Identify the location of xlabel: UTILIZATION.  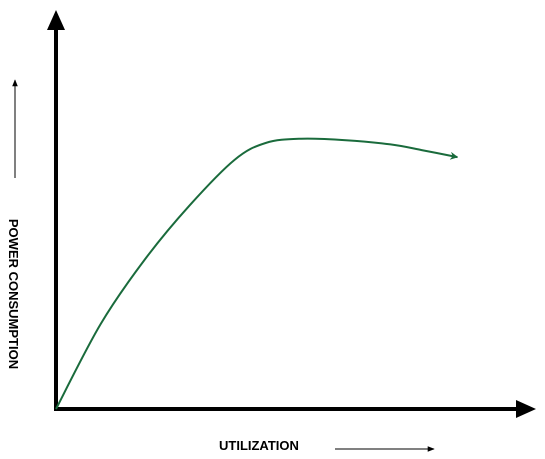
(259, 445).